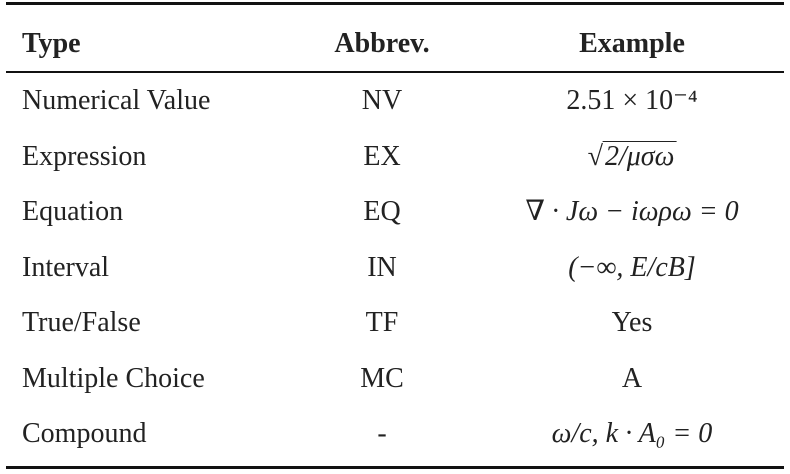 The width and height of the screenshot is (790, 474). Describe the element at coordinates (382, 100) in the screenshot. I see `abbrev-cell: NV` at that location.